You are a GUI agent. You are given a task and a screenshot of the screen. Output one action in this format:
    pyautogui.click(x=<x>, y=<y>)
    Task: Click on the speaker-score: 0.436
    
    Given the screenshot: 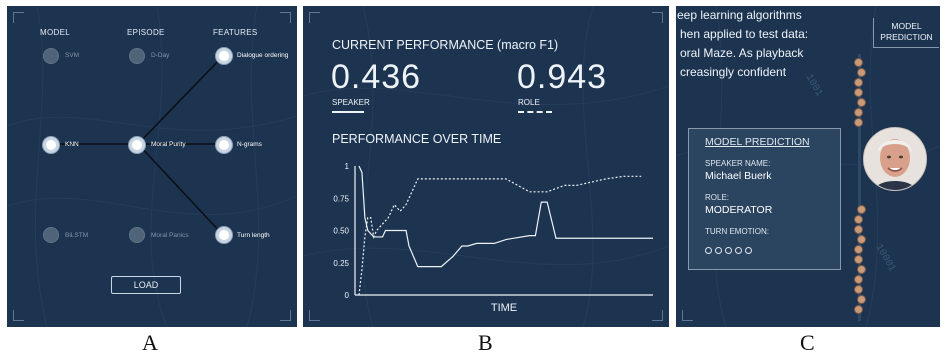 What is the action you would take?
    pyautogui.click(x=376, y=77)
    